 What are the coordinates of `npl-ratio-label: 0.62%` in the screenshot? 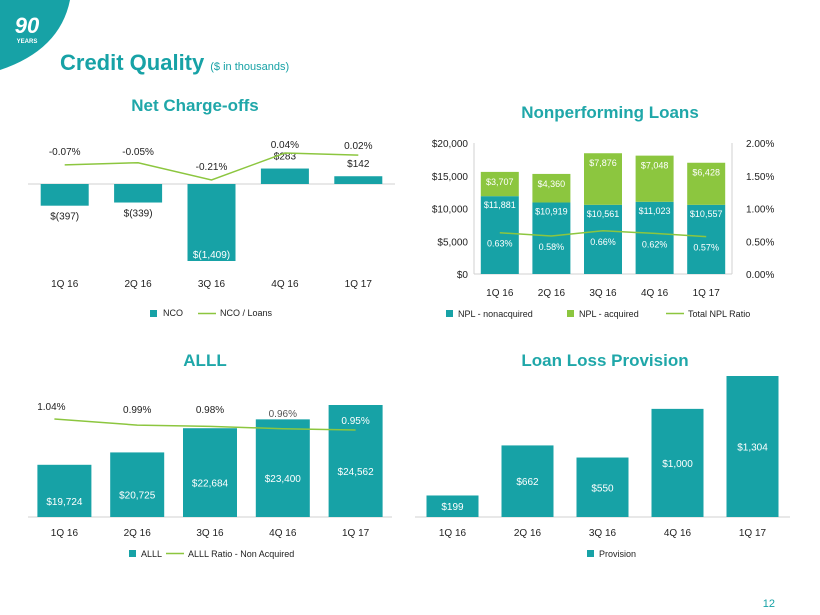 It's located at (655, 244).